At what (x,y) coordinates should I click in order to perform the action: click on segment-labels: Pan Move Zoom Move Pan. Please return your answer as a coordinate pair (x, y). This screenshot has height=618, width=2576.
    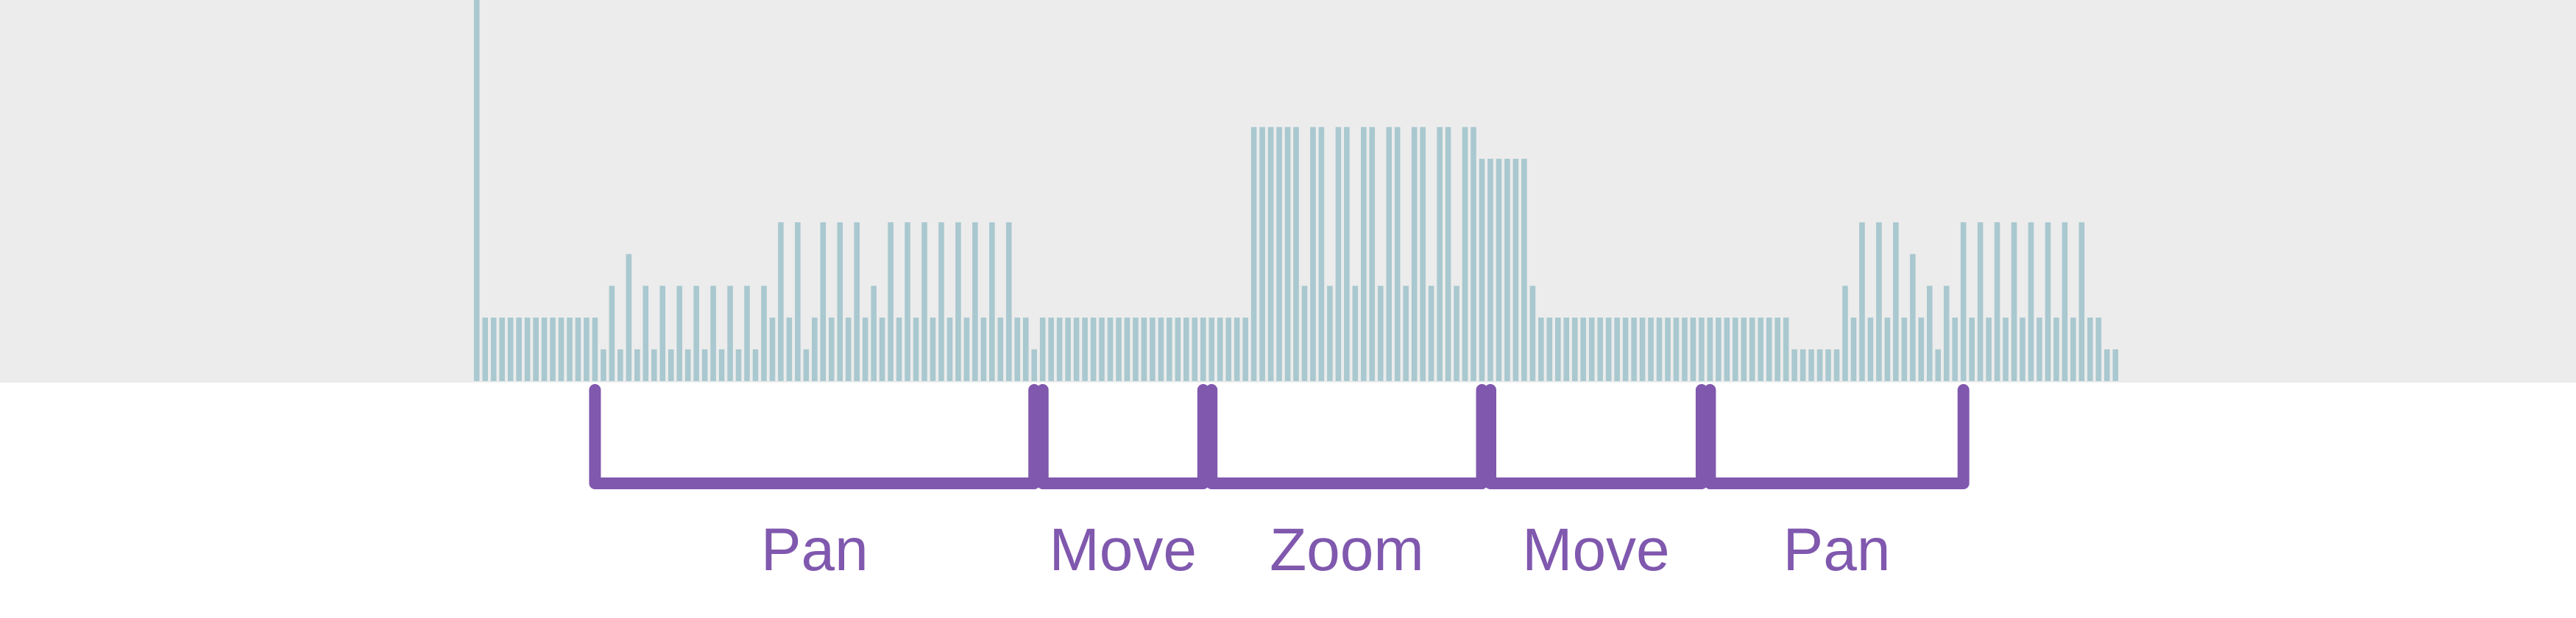
    Looking at the image, I should click on (1326, 550).